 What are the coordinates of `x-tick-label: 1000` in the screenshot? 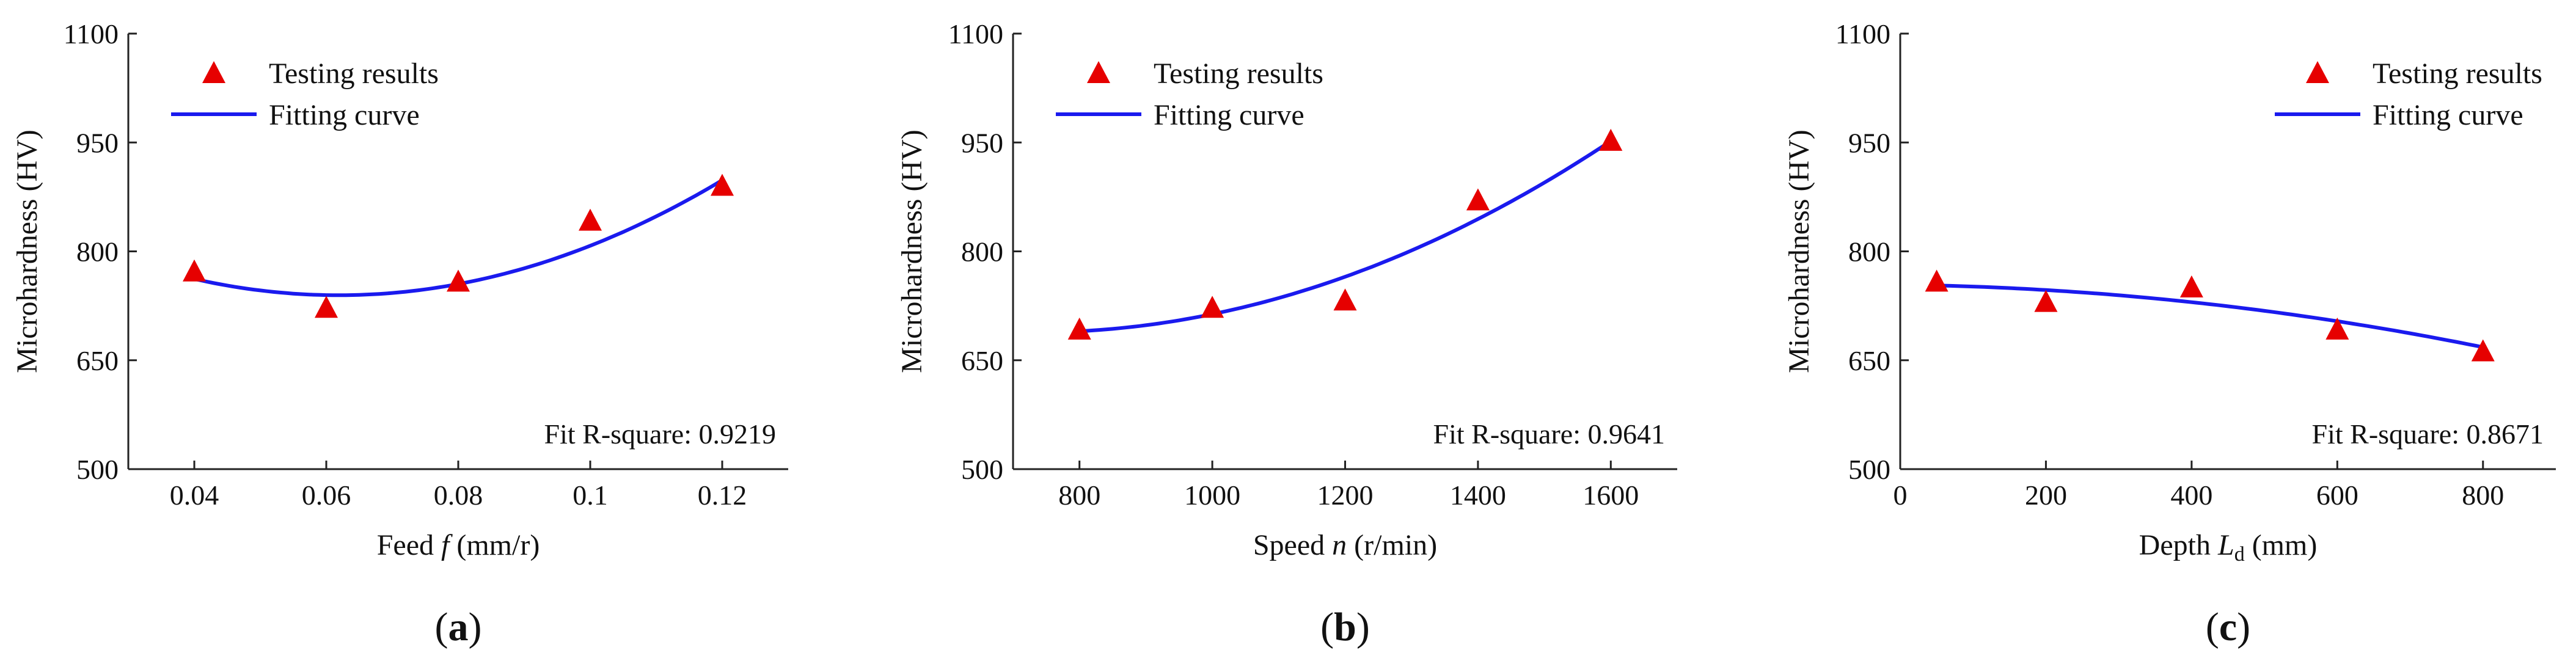 It's located at (1212, 495).